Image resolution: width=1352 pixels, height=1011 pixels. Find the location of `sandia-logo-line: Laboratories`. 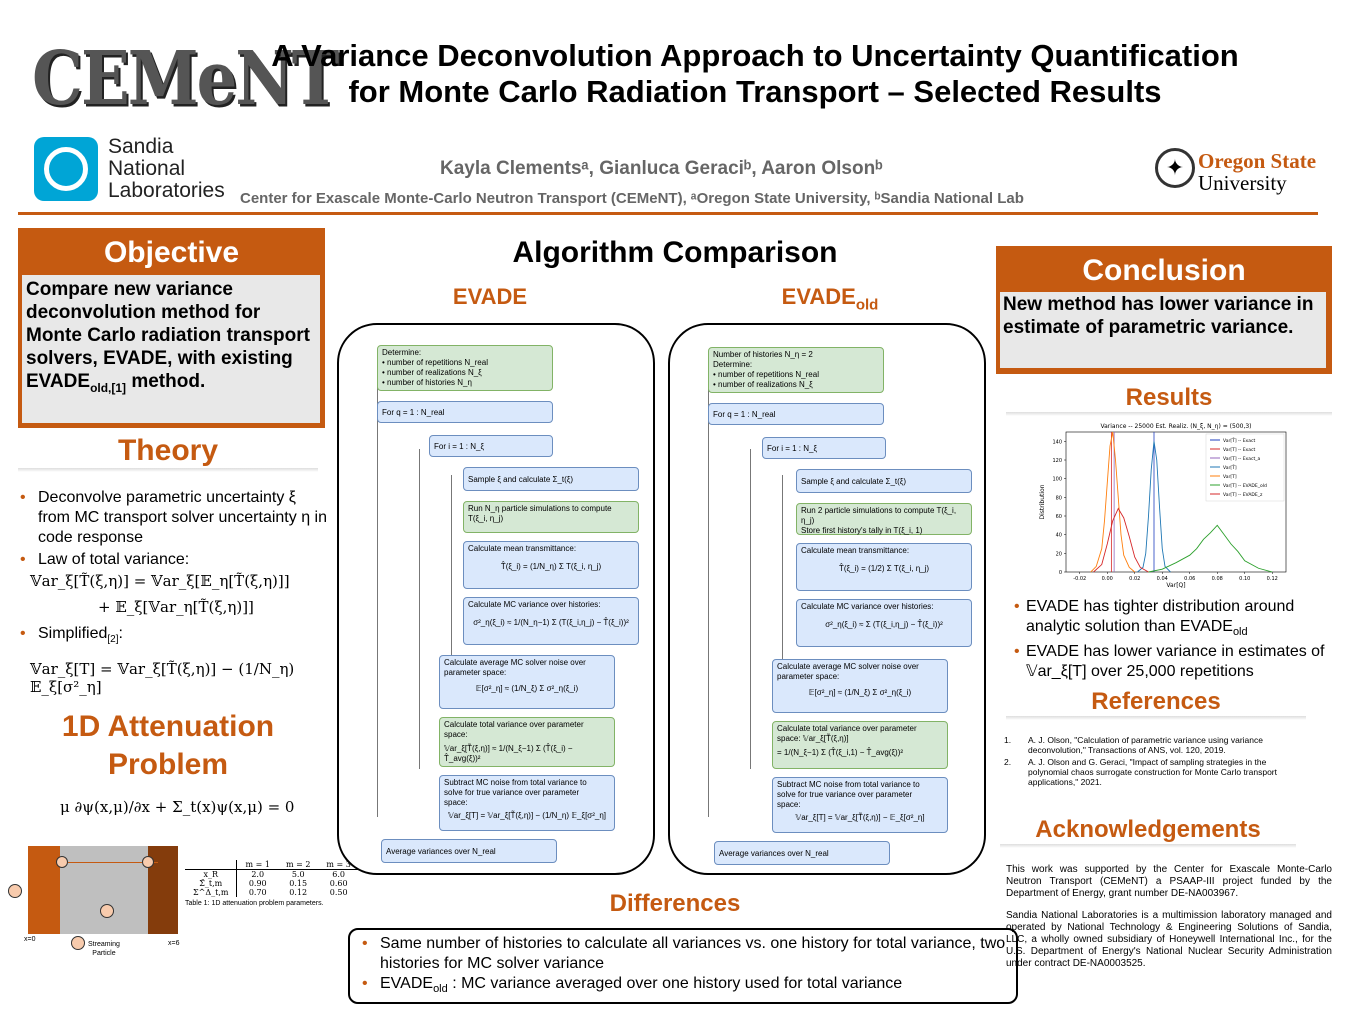

sandia-logo-line: Laboratories is located at coordinates (166, 190).